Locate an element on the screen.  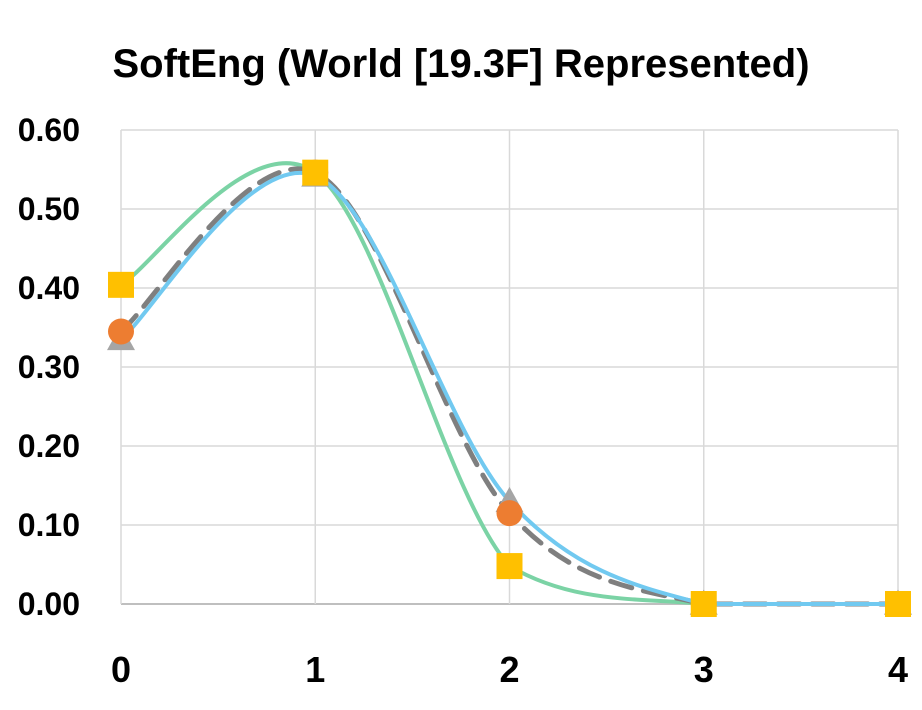
x-tick-label: 3 is located at coordinates (704, 669).